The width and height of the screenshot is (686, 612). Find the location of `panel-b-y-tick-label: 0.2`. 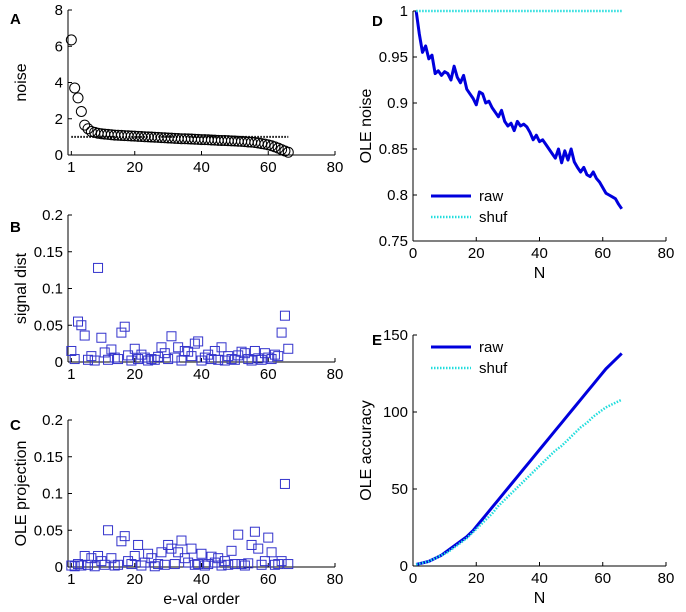

panel-b-y-tick-label: 0.2 is located at coordinates (52, 215).